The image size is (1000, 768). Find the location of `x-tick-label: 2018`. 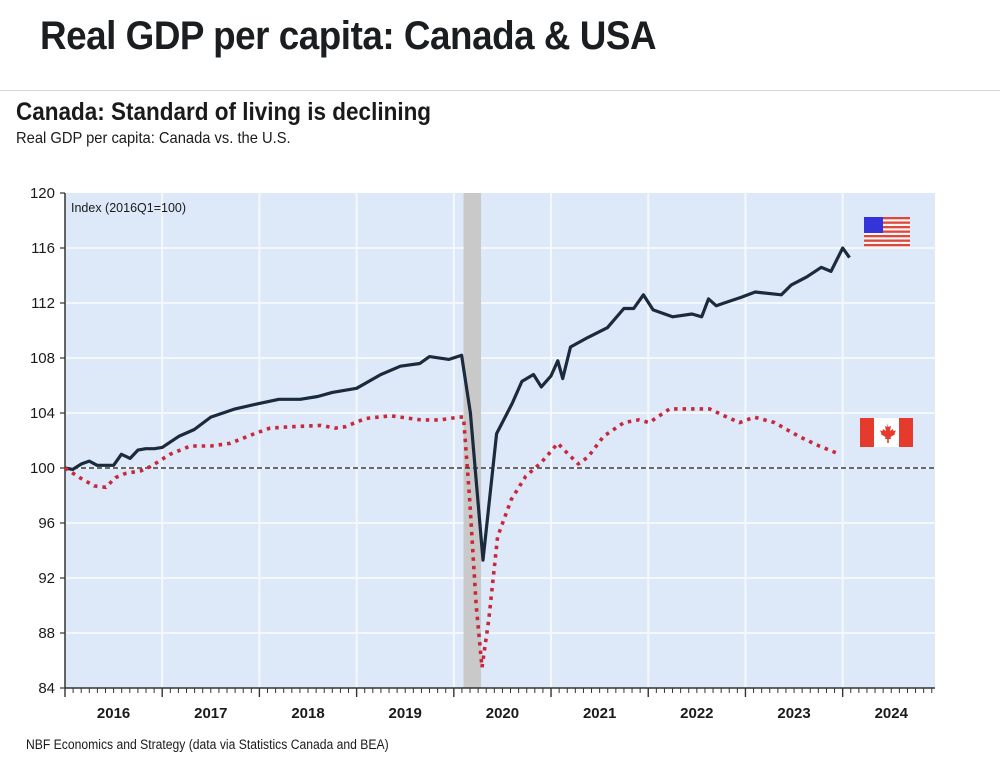

x-tick-label: 2018 is located at coordinates (307, 713).